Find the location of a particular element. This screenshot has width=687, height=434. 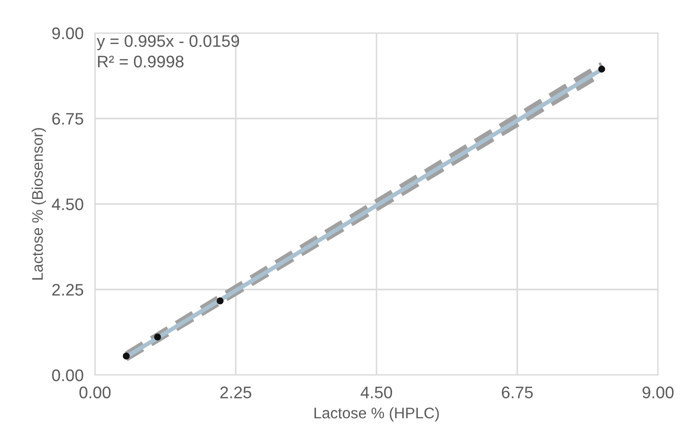

y-tick-label: 9.00 is located at coordinates (68, 33).